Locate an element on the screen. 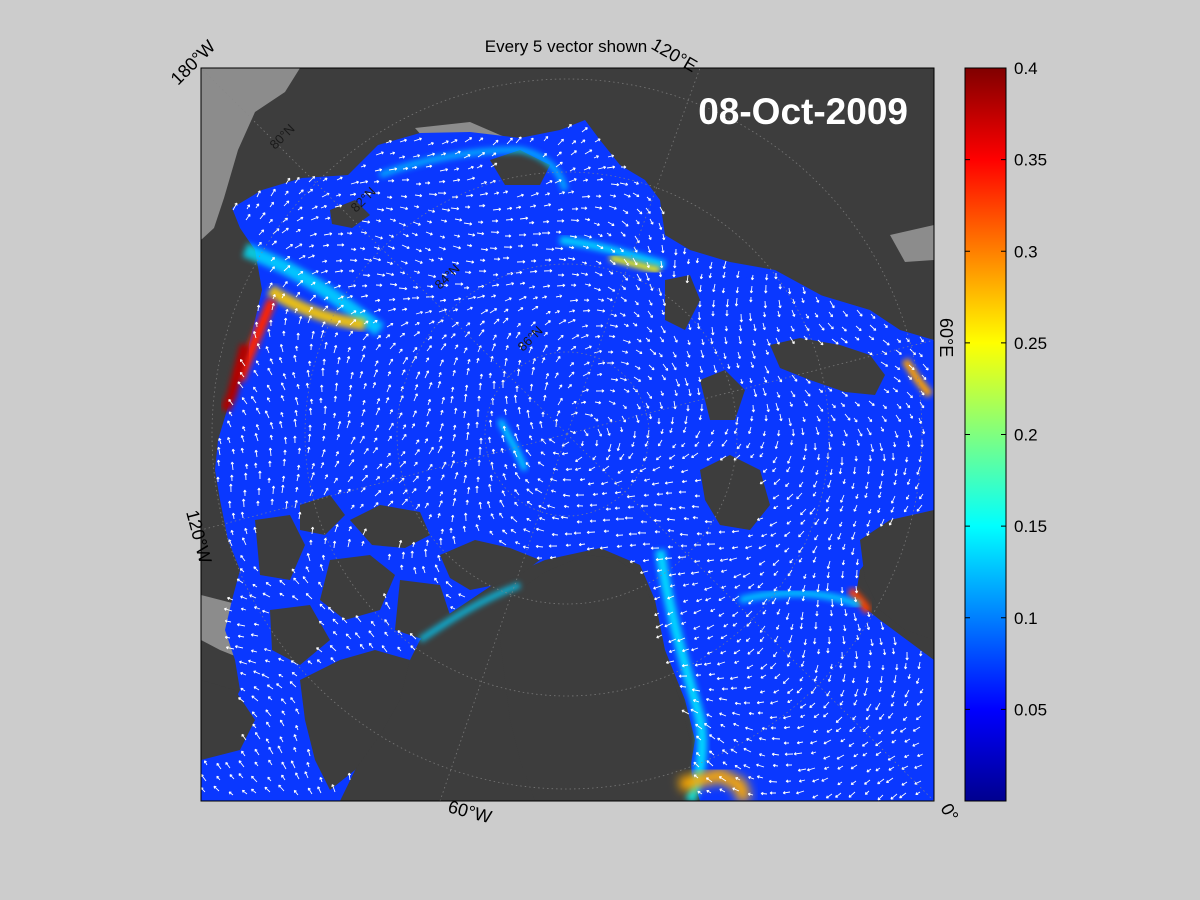 The height and width of the screenshot is (900, 1200). colorbar-tick-label: 0.25 is located at coordinates (1030, 343).